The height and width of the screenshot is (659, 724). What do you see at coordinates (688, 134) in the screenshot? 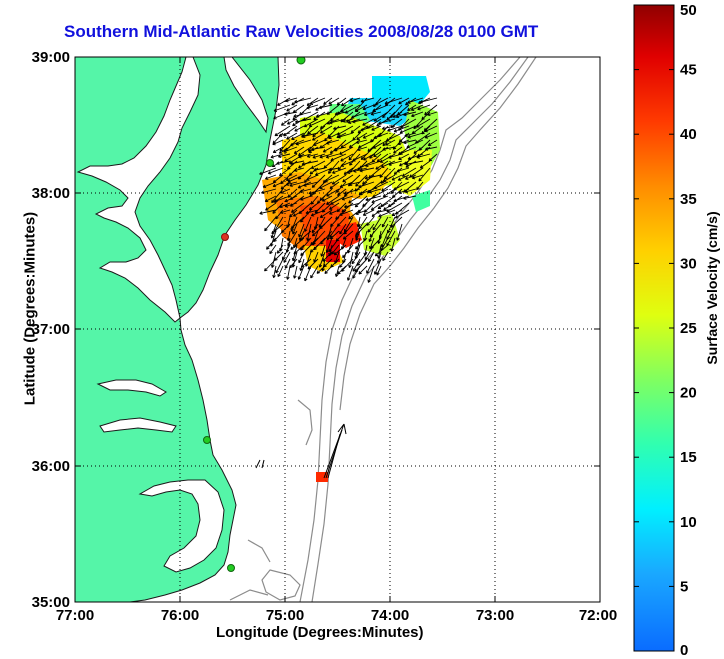
I see `colorbar-tick-label: 40` at bounding box center [688, 134].